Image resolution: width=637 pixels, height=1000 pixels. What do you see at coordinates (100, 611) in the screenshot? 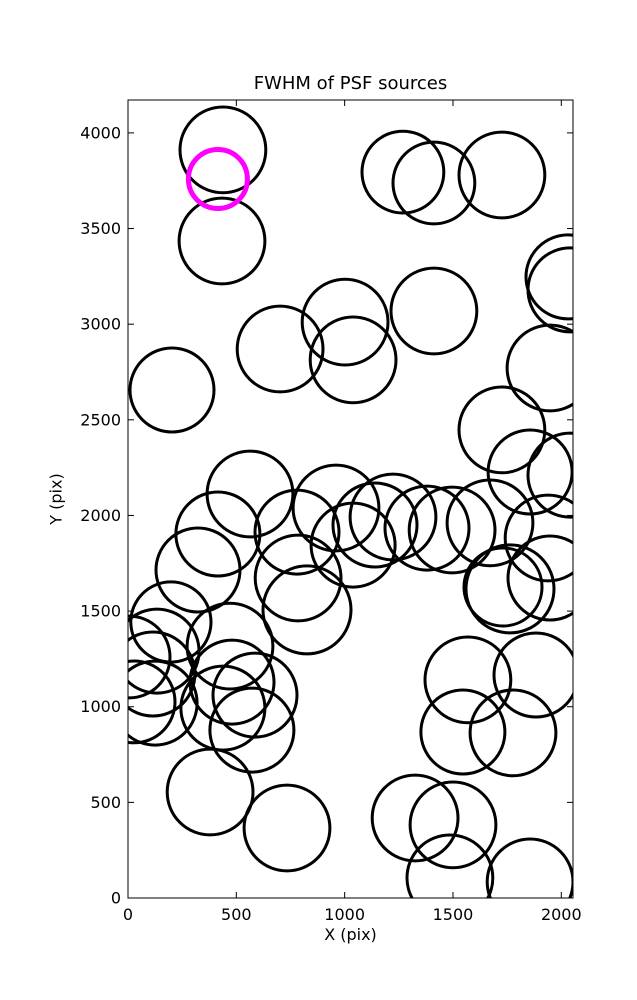
I see `y-tick-label: 1500` at bounding box center [100, 611].